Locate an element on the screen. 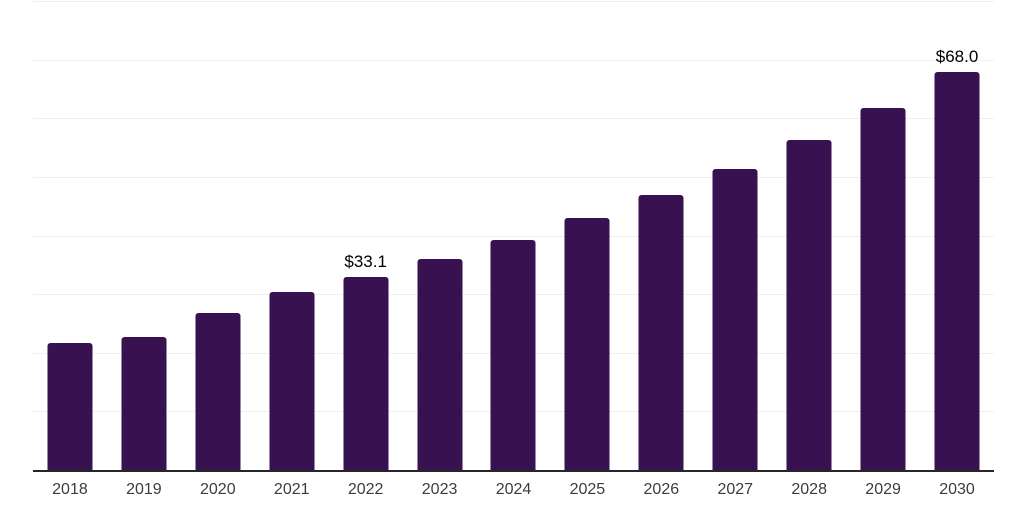 The height and width of the screenshot is (512, 1024). bar-band-2027 is located at coordinates (735, 235).